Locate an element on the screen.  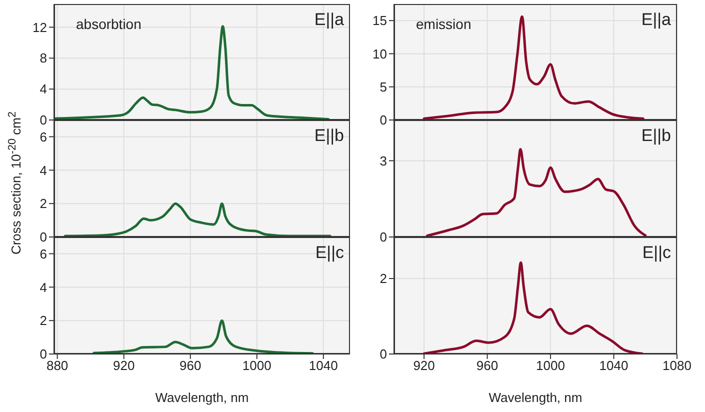
y-tick-label: 8 is located at coordinates (43, 58).